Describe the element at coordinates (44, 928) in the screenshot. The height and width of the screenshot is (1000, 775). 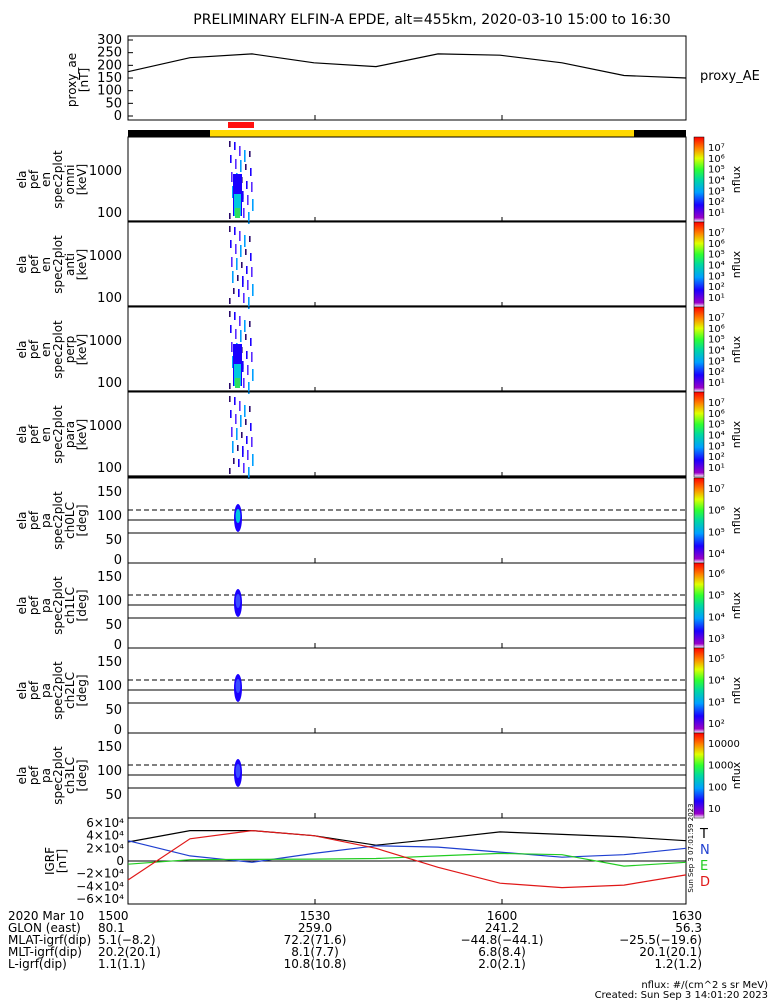
I see `footer-row-label: GLON (east)` at that location.